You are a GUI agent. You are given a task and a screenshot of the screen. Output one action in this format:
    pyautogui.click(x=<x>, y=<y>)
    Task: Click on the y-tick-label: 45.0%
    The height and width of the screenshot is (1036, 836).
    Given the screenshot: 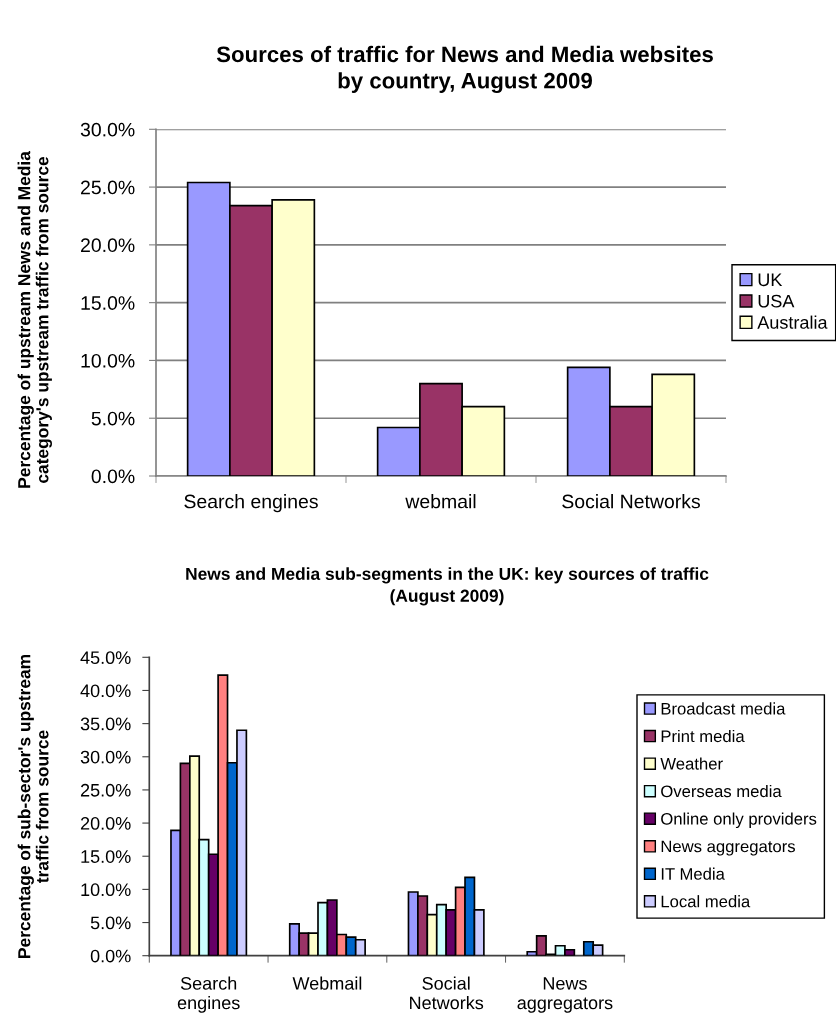 What is the action you would take?
    pyautogui.click(x=105, y=658)
    